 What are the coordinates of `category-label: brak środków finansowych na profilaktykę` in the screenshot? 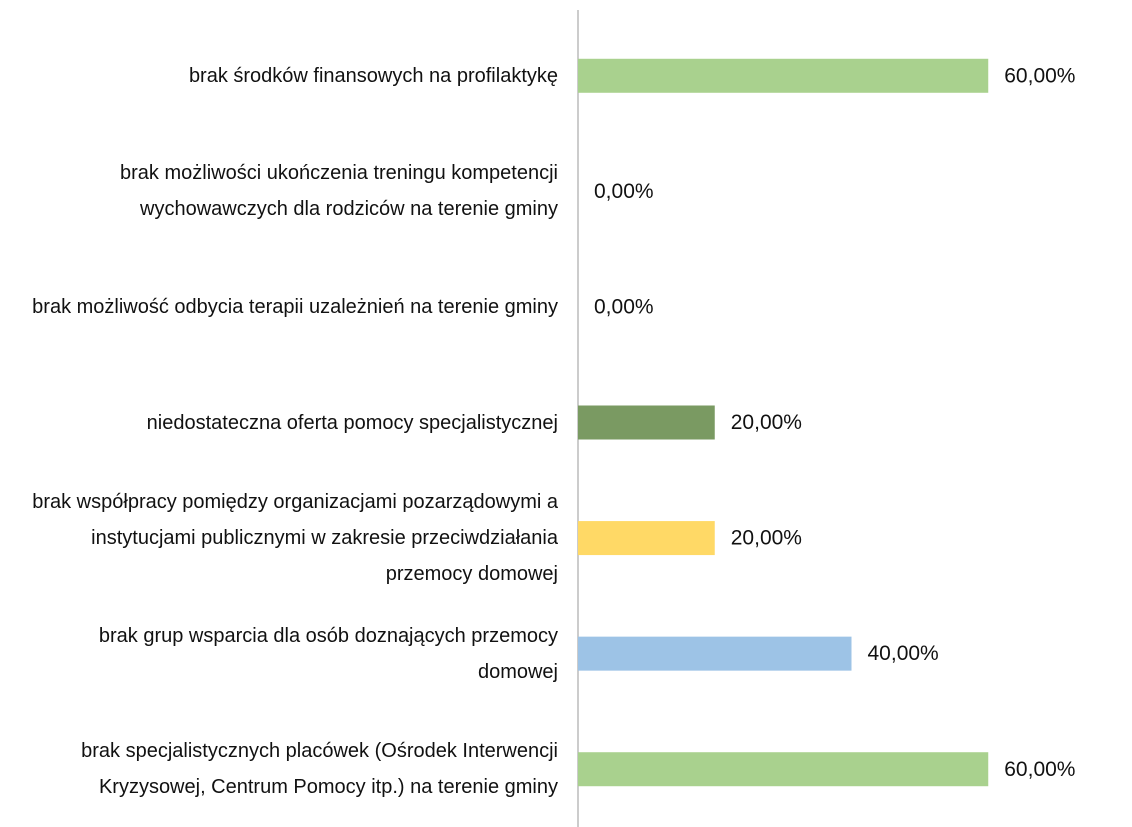 It's located at (373, 75).